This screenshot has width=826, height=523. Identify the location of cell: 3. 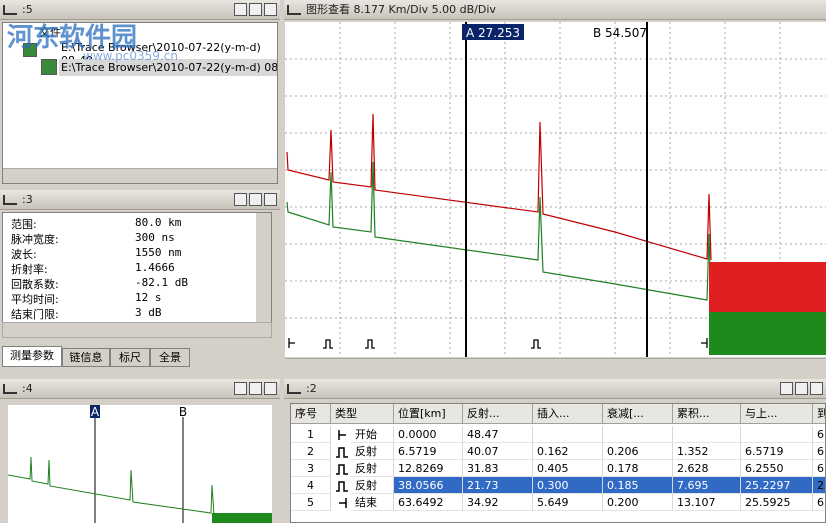
(311, 468).